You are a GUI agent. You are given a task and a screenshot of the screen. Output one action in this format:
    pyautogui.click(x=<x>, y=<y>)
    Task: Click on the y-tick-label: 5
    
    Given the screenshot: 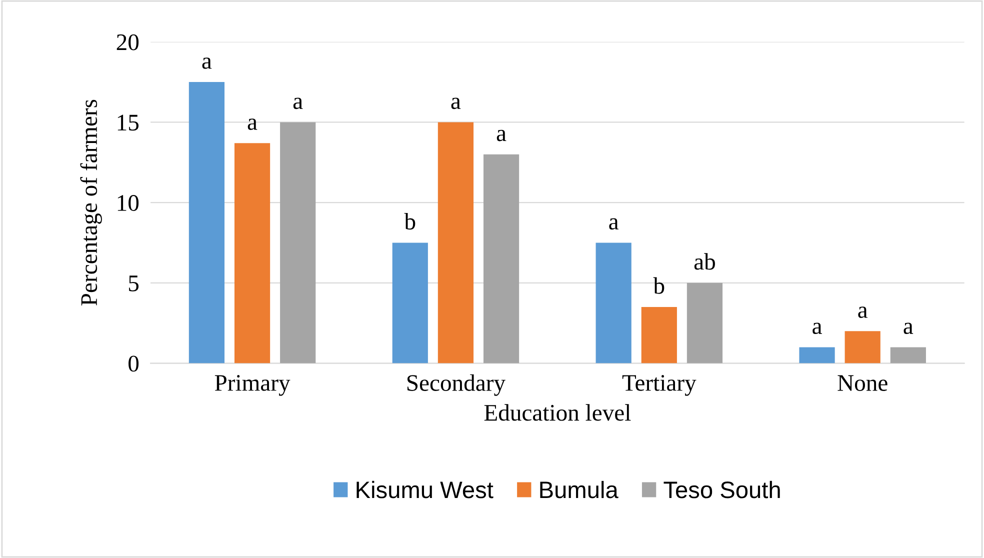 What is the action you would take?
    pyautogui.click(x=134, y=284)
    